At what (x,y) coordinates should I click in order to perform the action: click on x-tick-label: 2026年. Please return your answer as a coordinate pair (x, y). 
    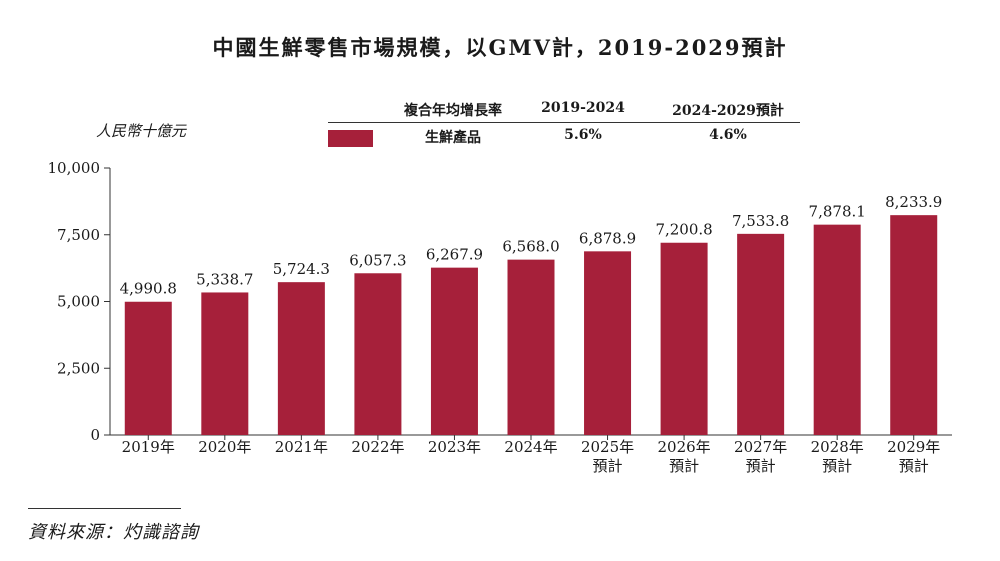
    Looking at the image, I should click on (683, 447).